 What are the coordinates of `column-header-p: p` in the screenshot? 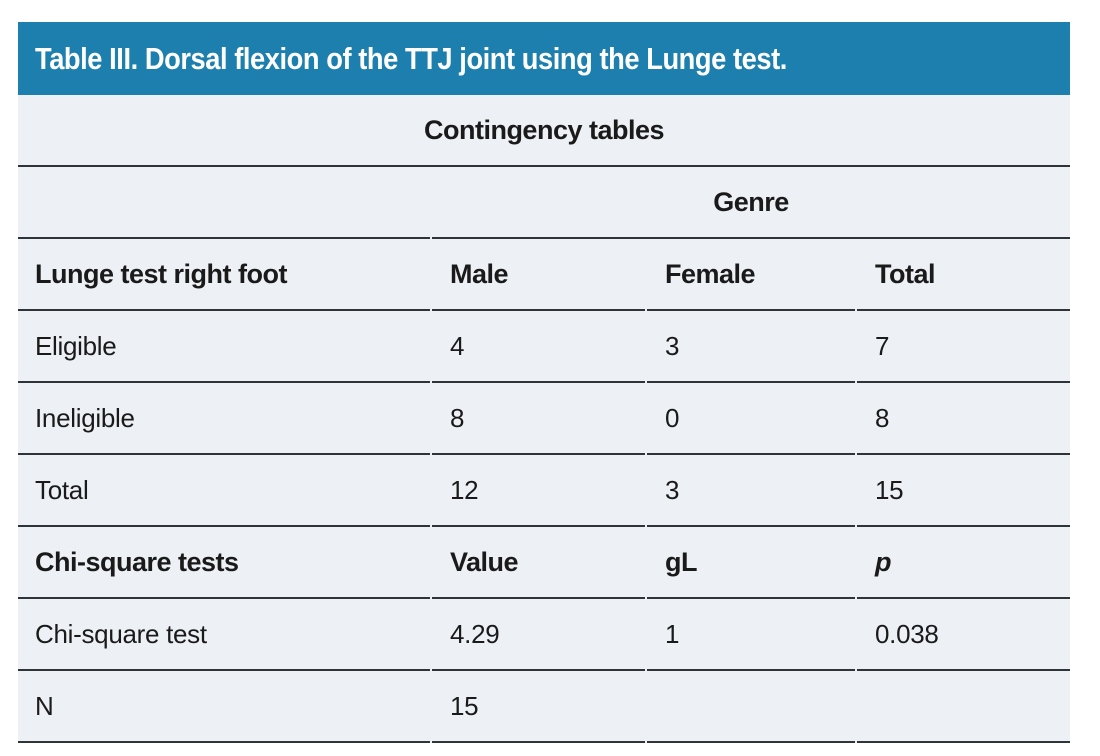 It's located at (963, 563).